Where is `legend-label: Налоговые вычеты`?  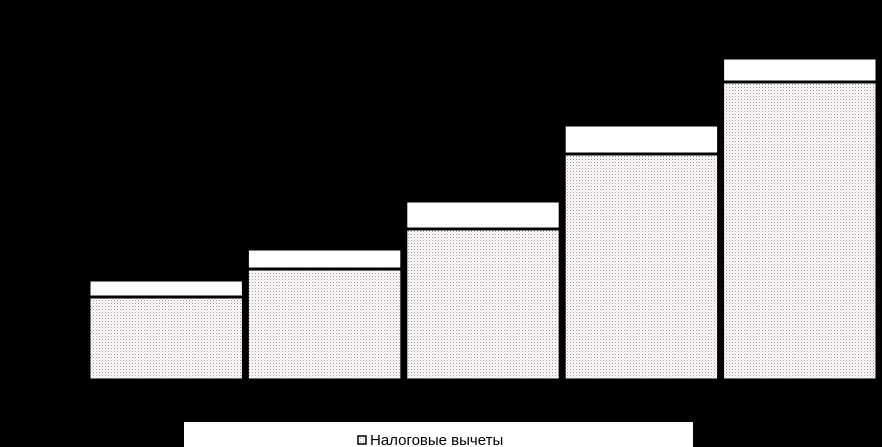 legend-label: Налоговые вычеты is located at coordinates (436, 439).